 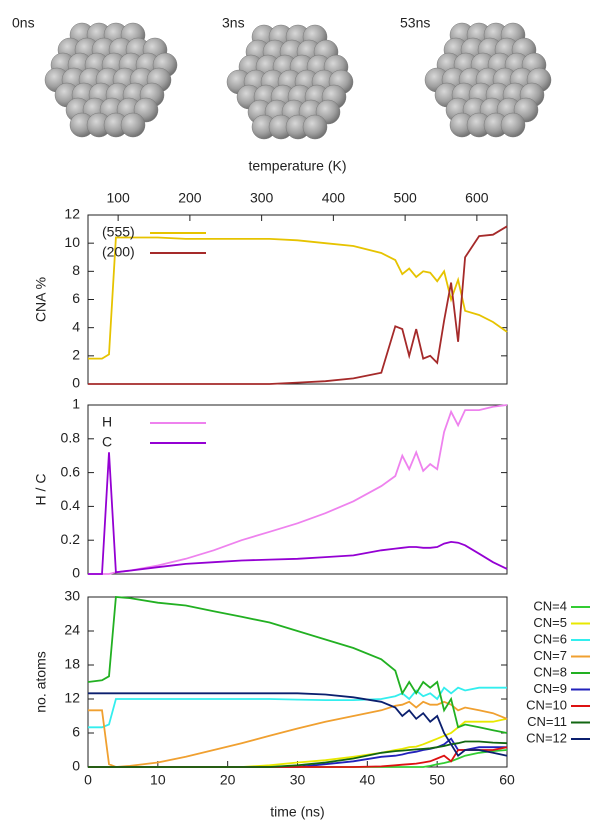 I want to click on legend-label: CN=6, so click(x=550, y=638).